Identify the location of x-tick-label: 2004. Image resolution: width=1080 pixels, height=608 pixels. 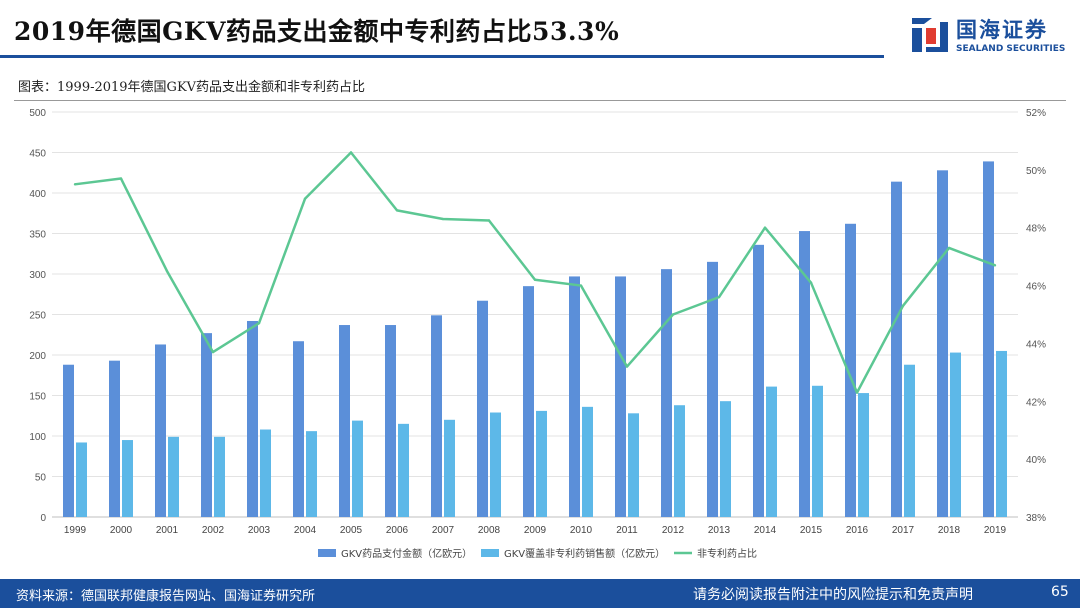
(305, 530).